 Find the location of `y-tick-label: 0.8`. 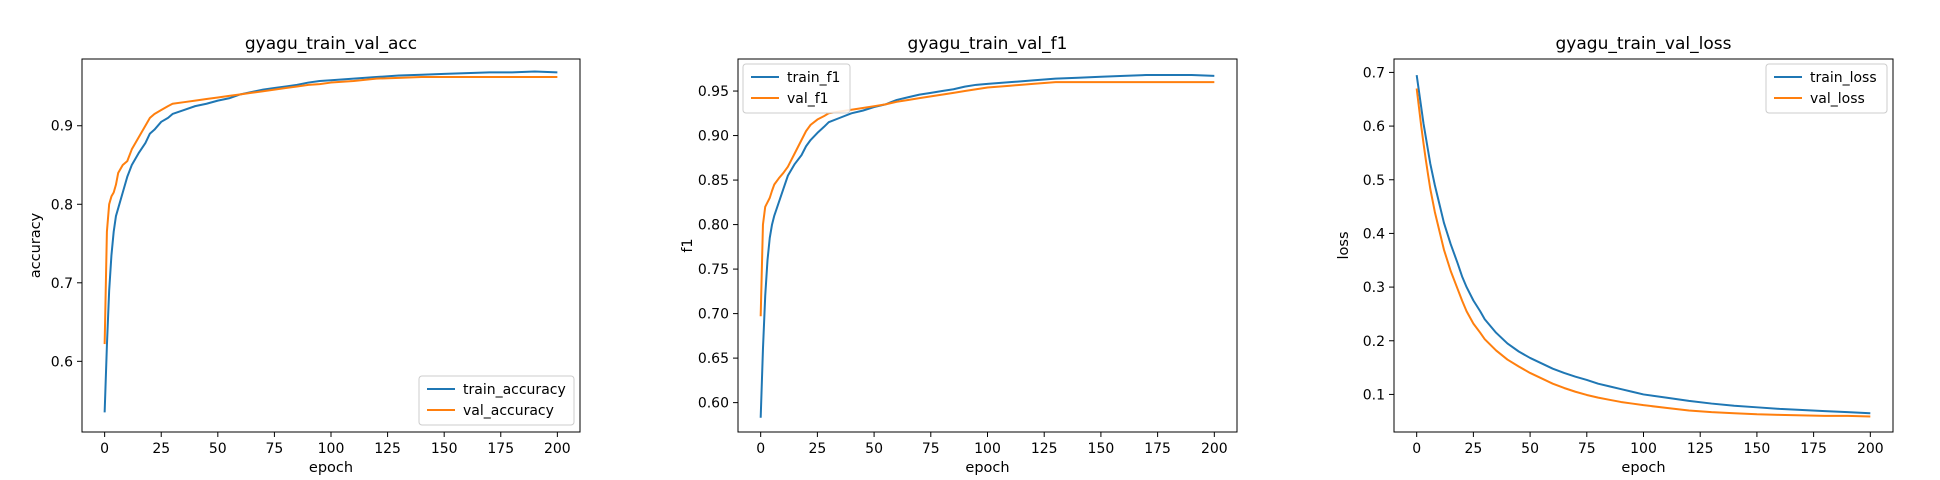

y-tick-label: 0.8 is located at coordinates (62, 205).